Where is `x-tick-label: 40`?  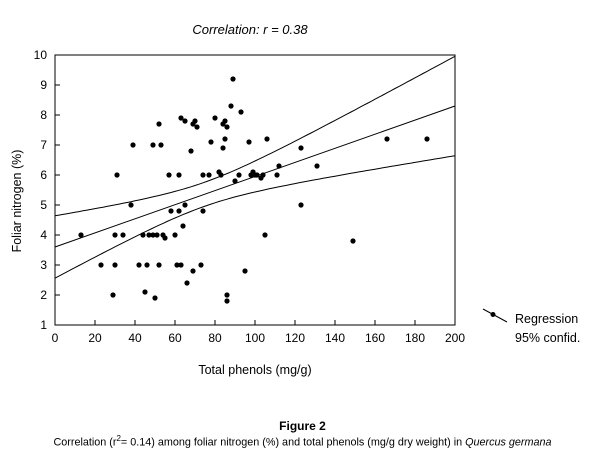
x-tick-label: 40 is located at coordinates (135, 338).